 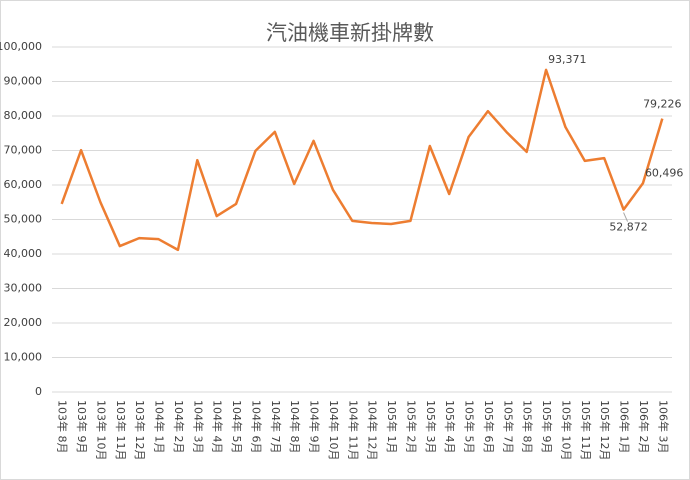 I want to click on y-tick-label: 40,000, so click(x=23, y=253).